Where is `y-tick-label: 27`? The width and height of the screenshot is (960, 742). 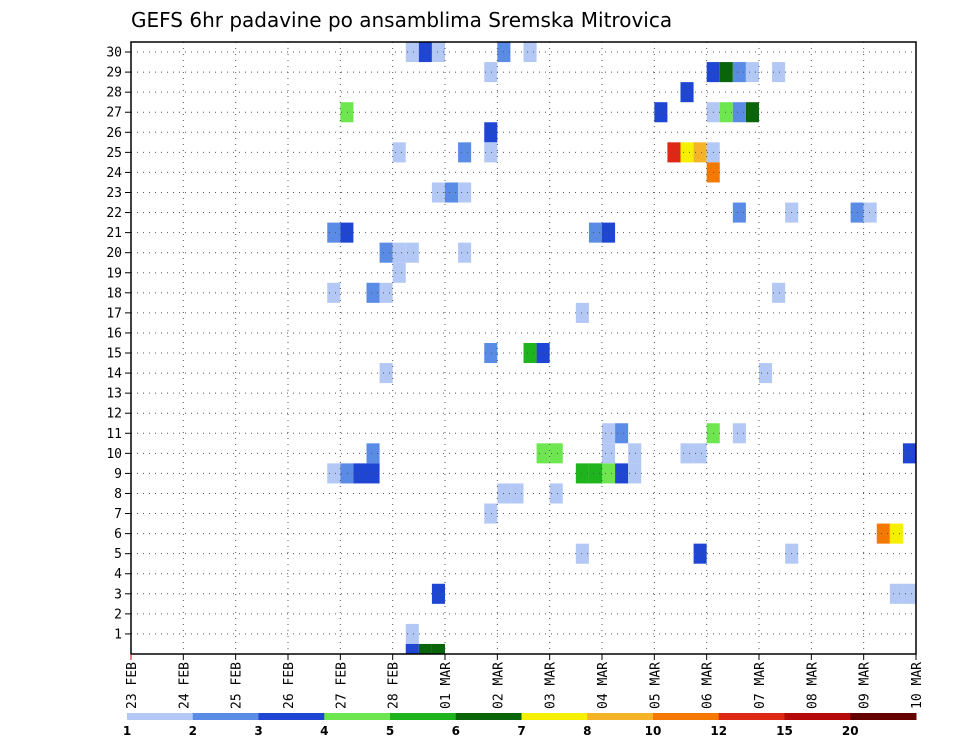
y-tick-label: 27 is located at coordinates (114, 113).